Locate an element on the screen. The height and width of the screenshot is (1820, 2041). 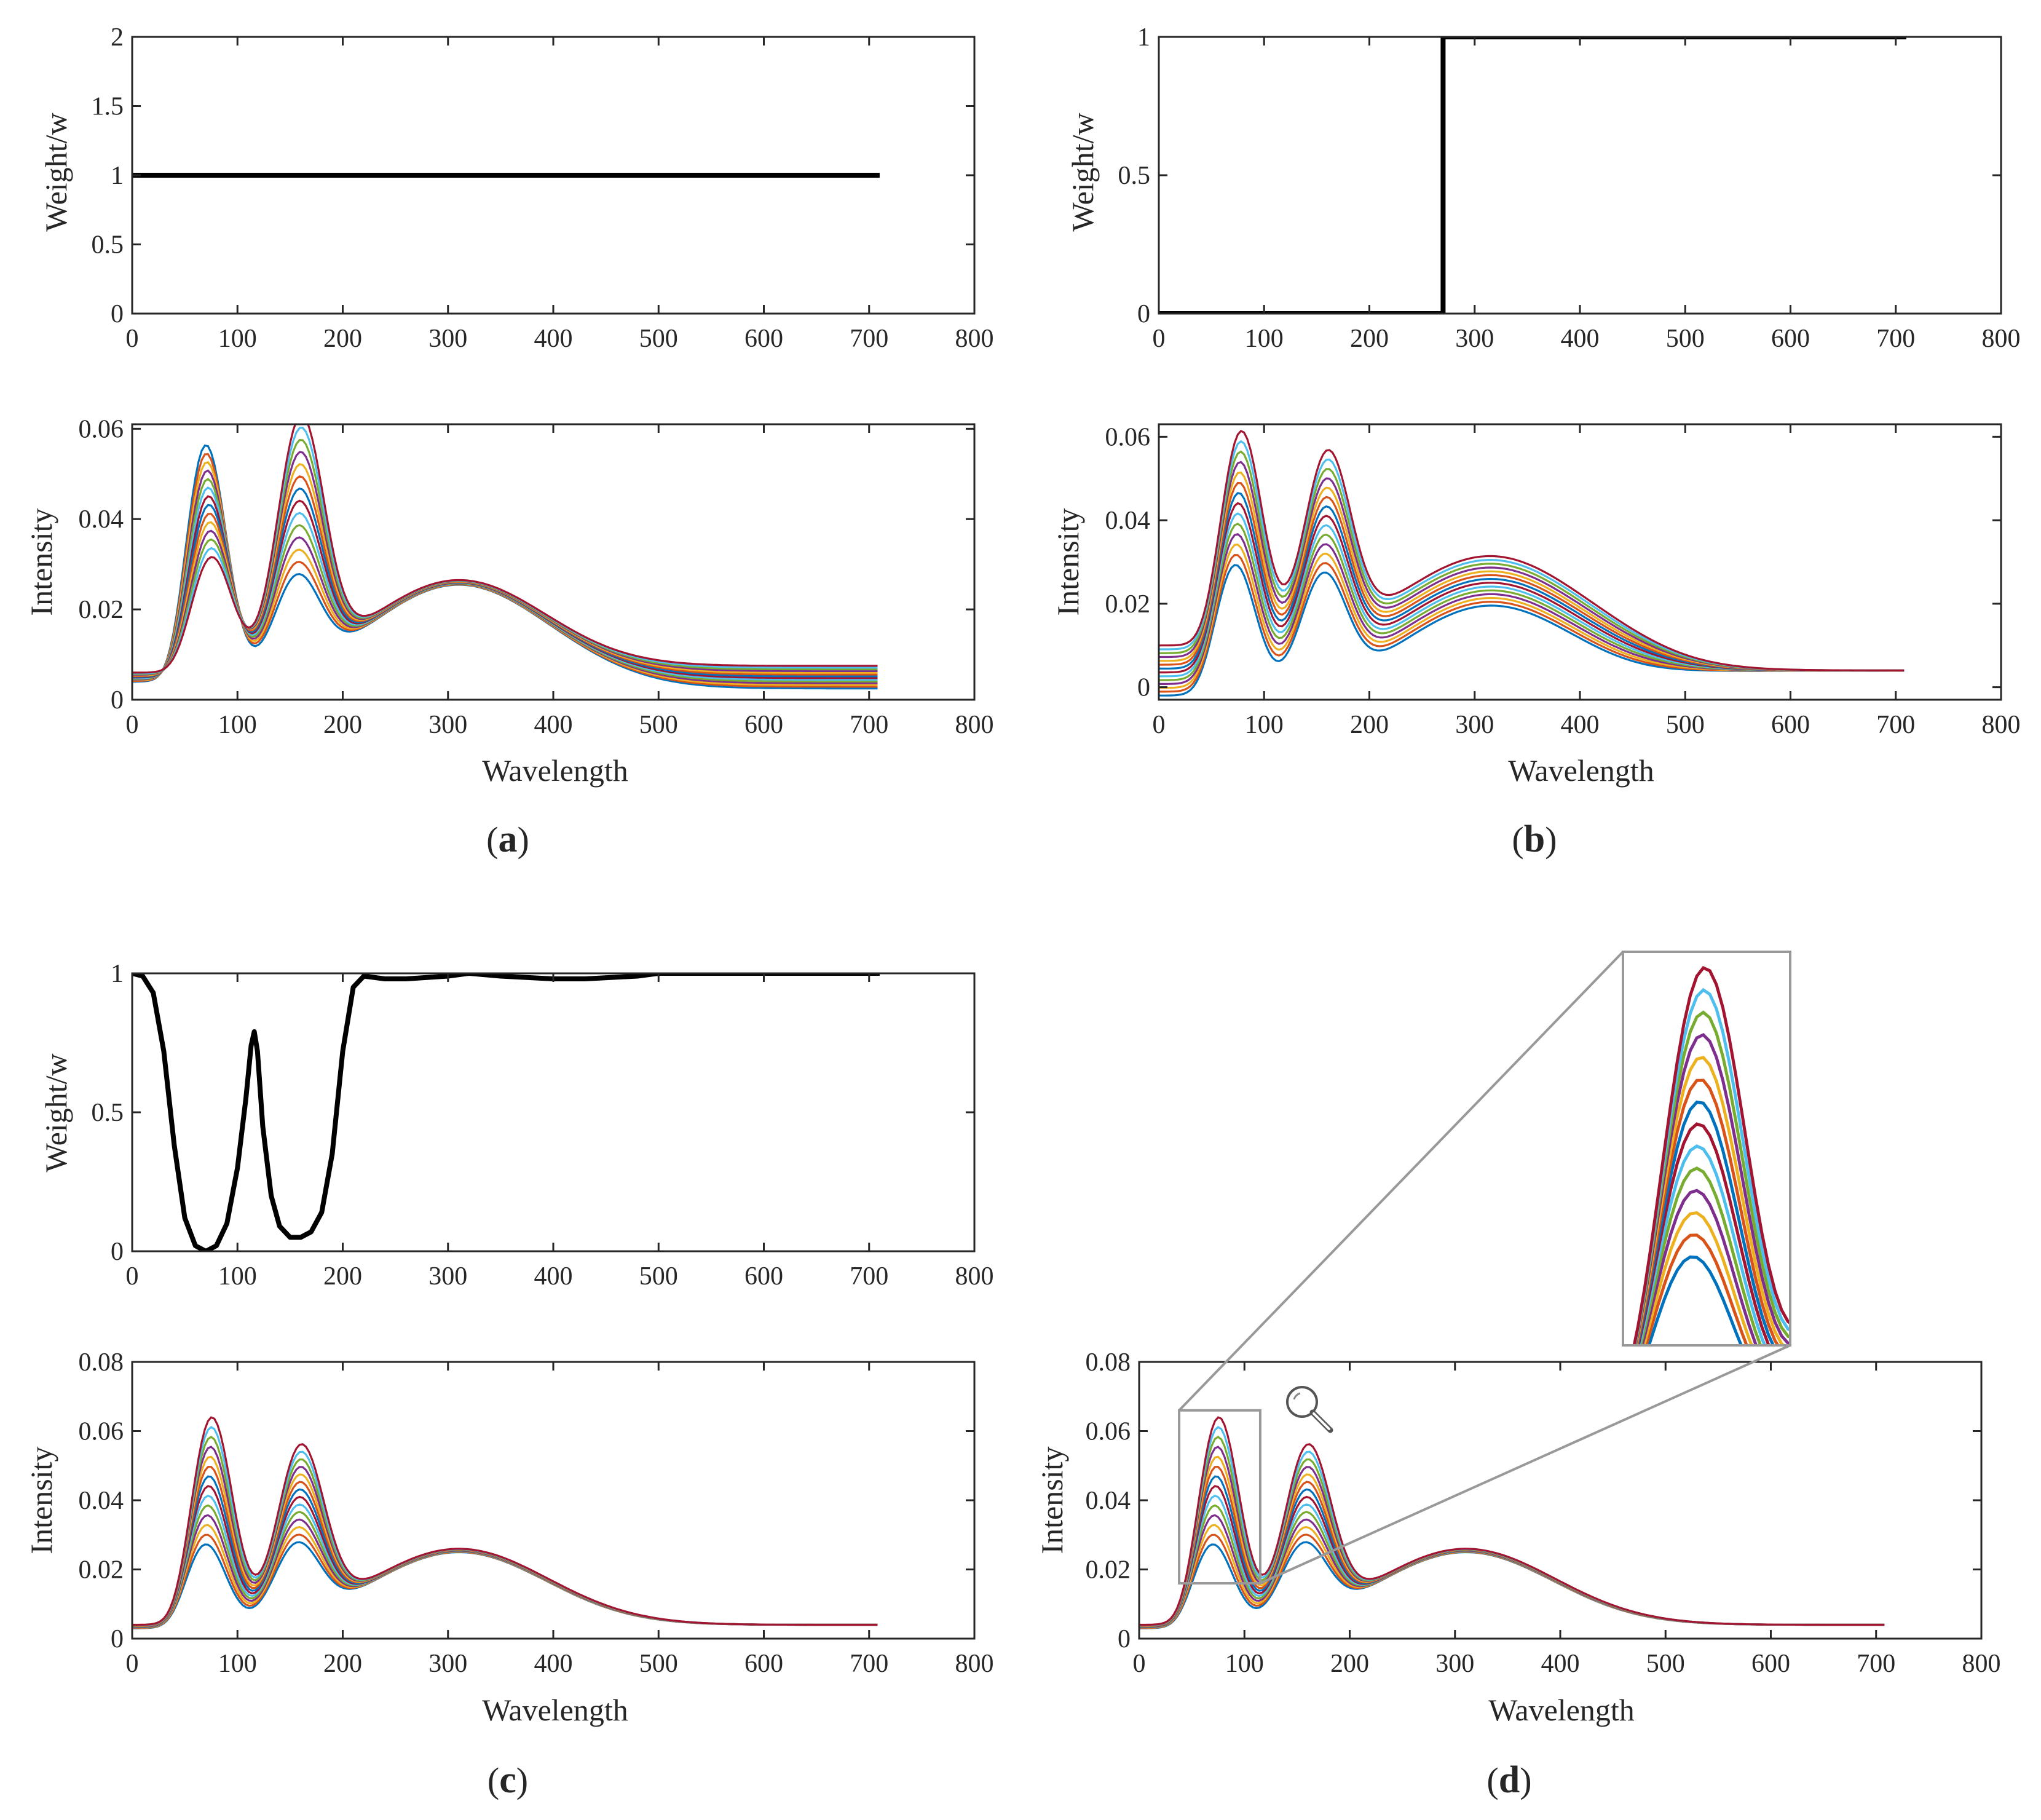
panel-label-a: (a) is located at coordinates (507, 839).